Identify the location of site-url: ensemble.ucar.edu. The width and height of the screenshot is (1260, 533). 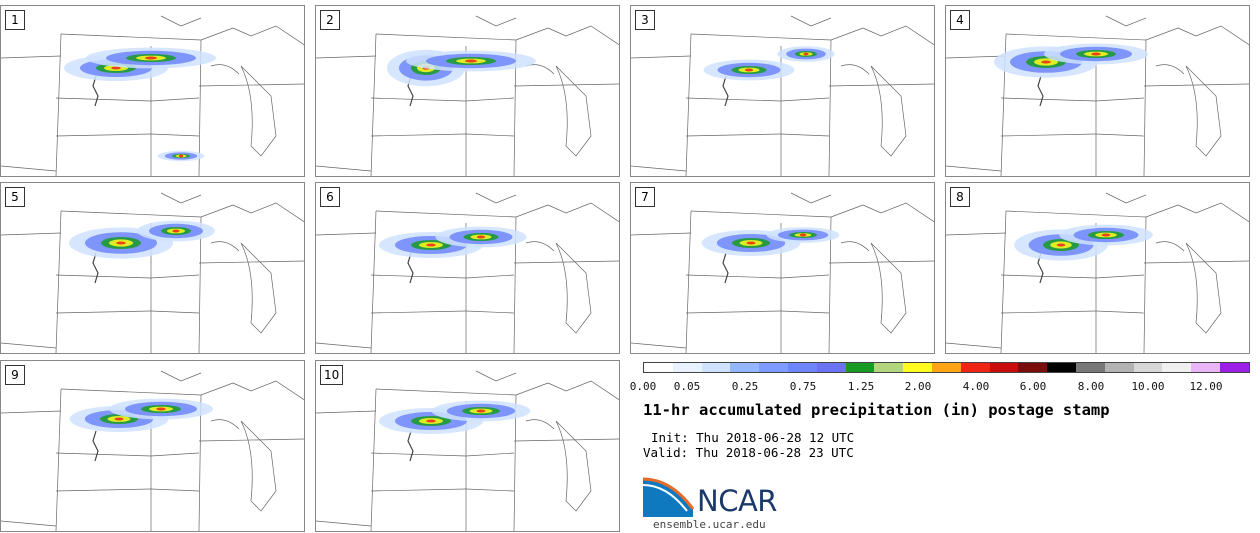
(709, 524).